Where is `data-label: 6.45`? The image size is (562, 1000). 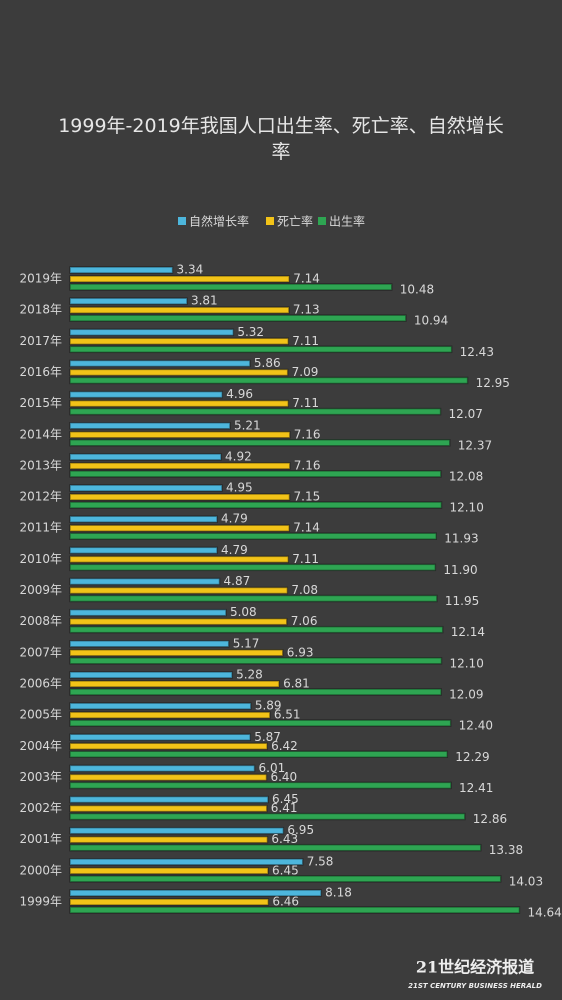
data-label: 6.45 is located at coordinates (285, 799).